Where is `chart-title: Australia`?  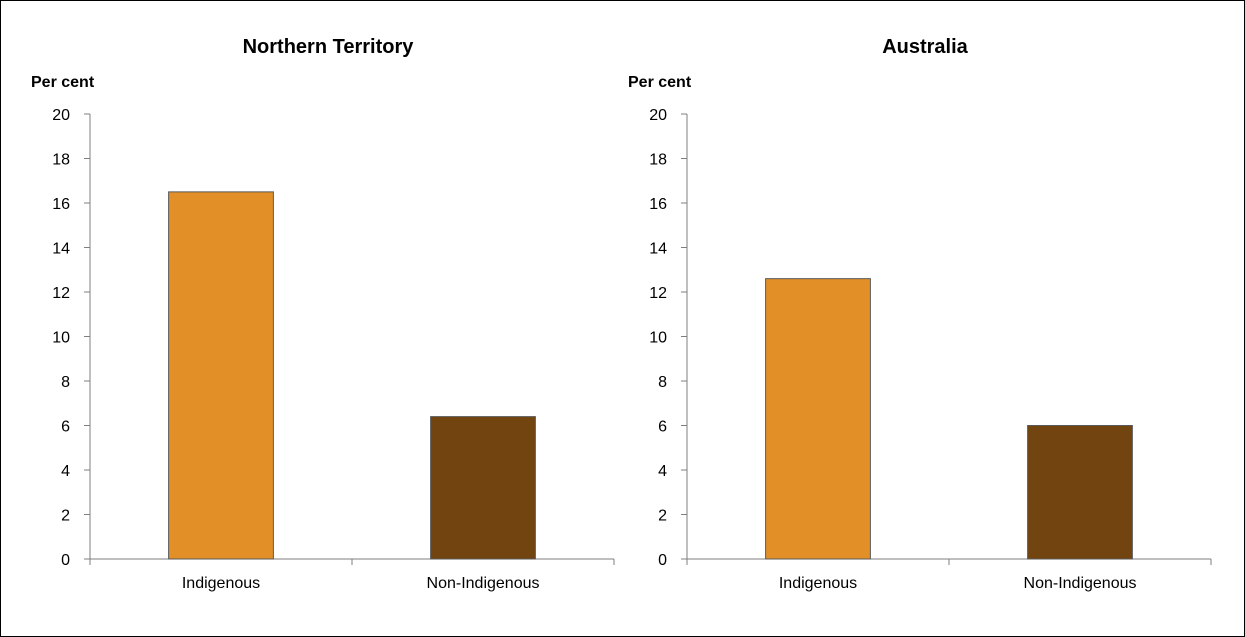
chart-title: Australia is located at coordinates (925, 47).